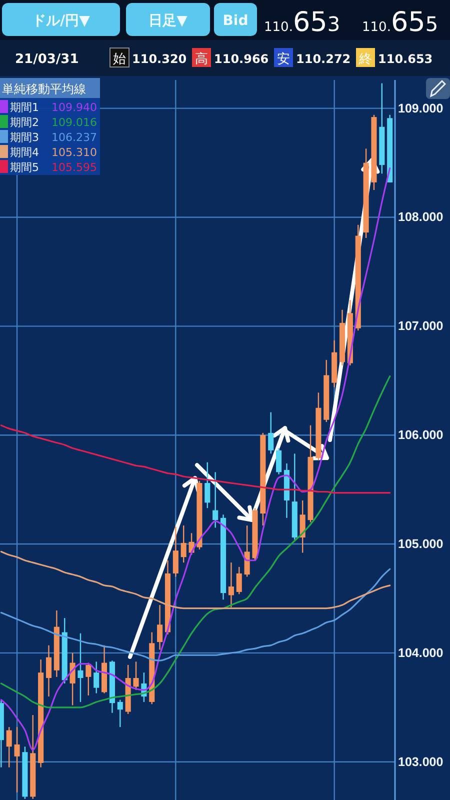 This screenshot has height=800, width=450. I want to click on y-tick-label: 108.000, so click(421, 217).